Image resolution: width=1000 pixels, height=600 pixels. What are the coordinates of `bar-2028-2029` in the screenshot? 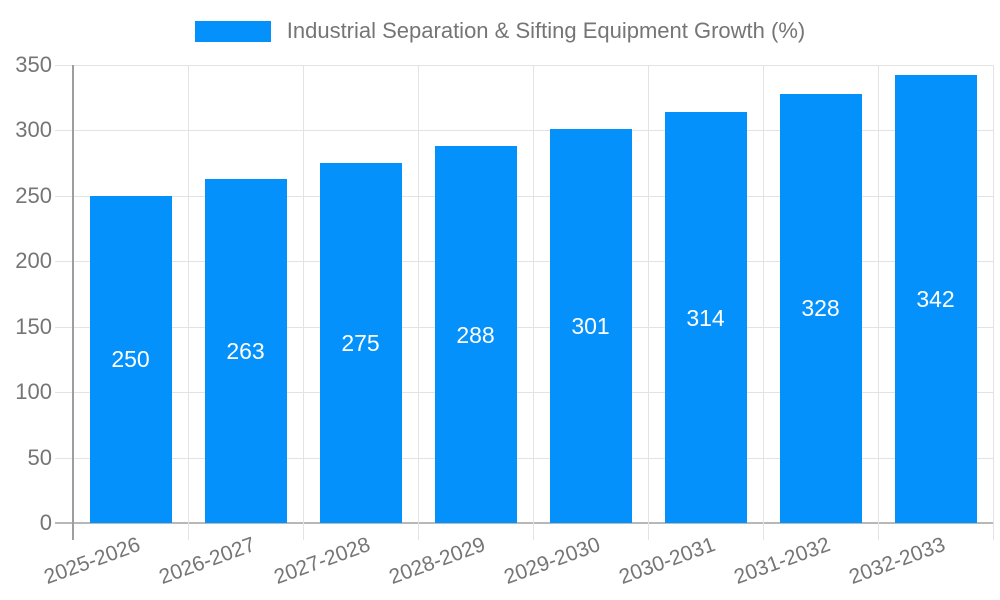 It's located at (475, 334).